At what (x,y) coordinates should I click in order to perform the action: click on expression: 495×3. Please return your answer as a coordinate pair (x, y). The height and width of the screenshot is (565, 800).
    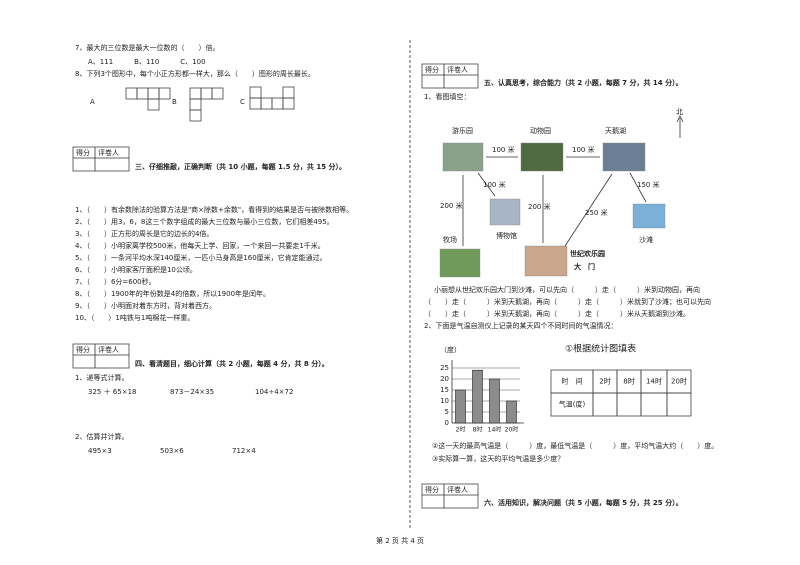
    Looking at the image, I should click on (100, 451).